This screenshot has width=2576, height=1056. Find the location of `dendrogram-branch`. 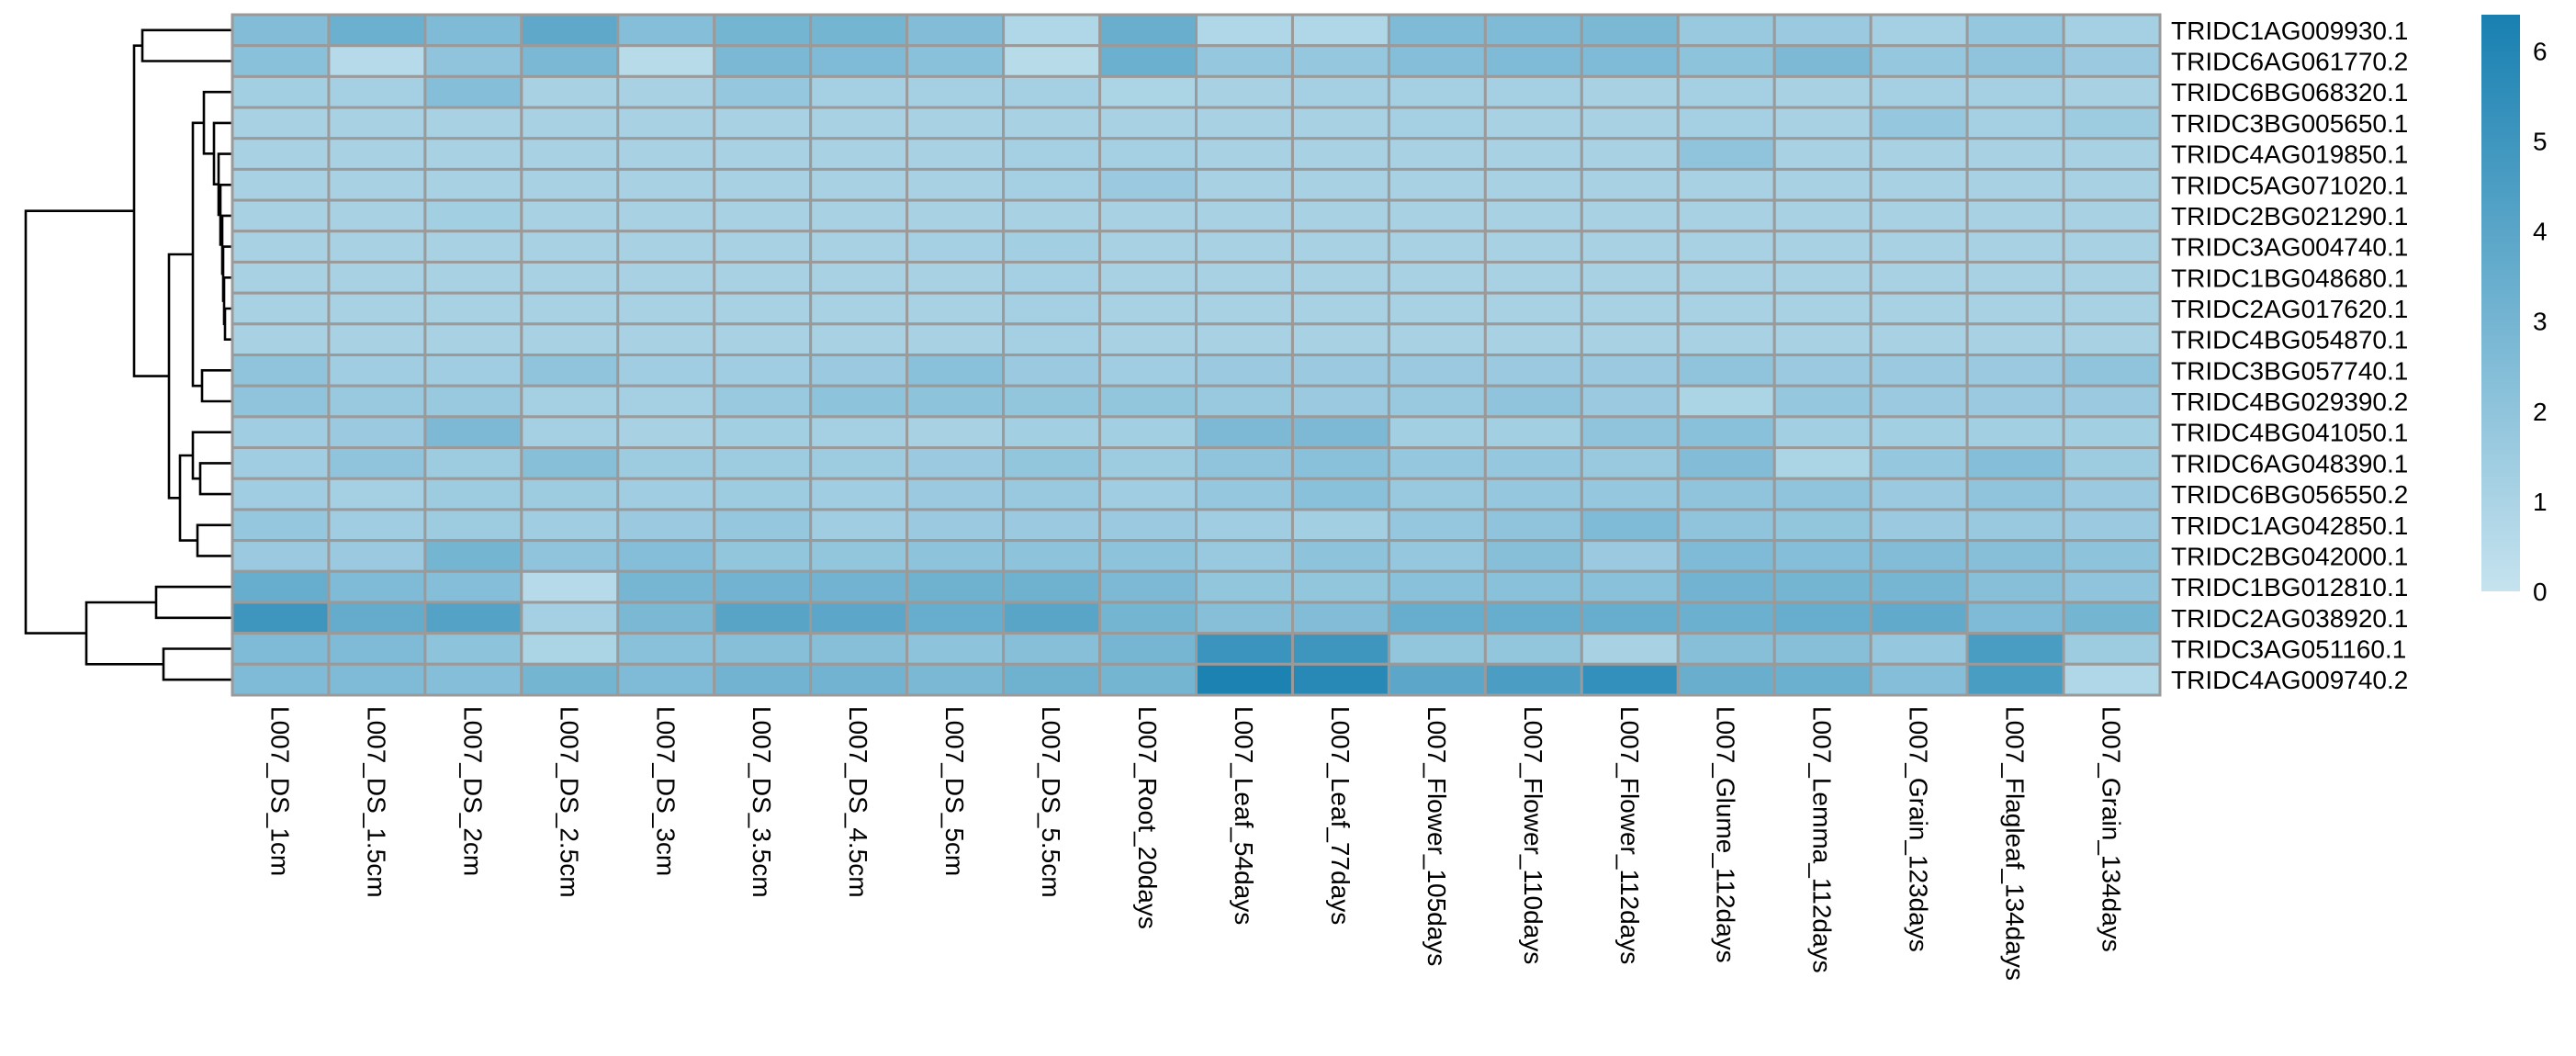

dendrogram-branch is located at coordinates (216, 386).